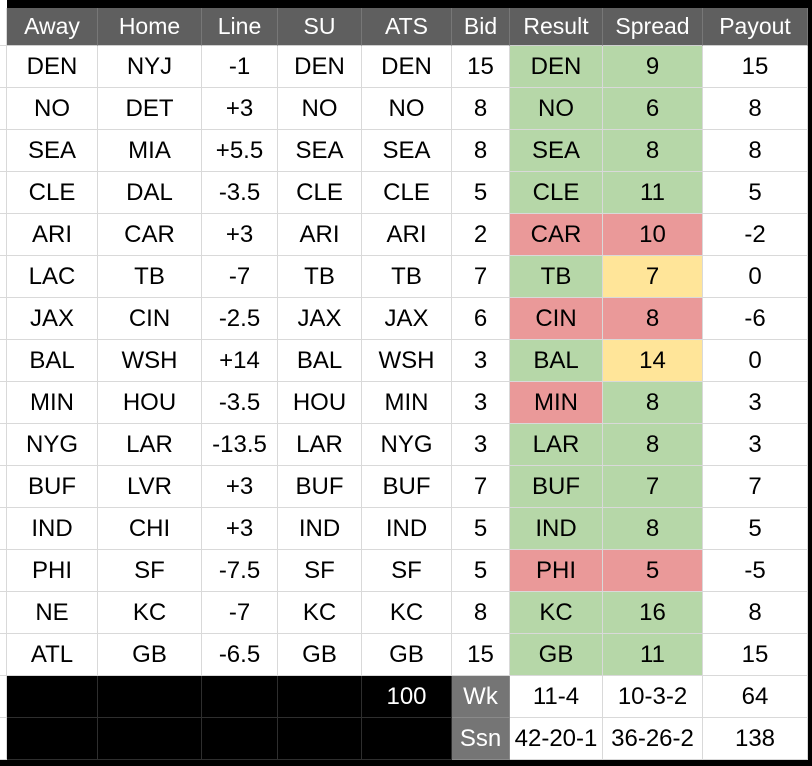 This screenshot has height=766, width=812. I want to click on home-cell: CHI, so click(150, 529).